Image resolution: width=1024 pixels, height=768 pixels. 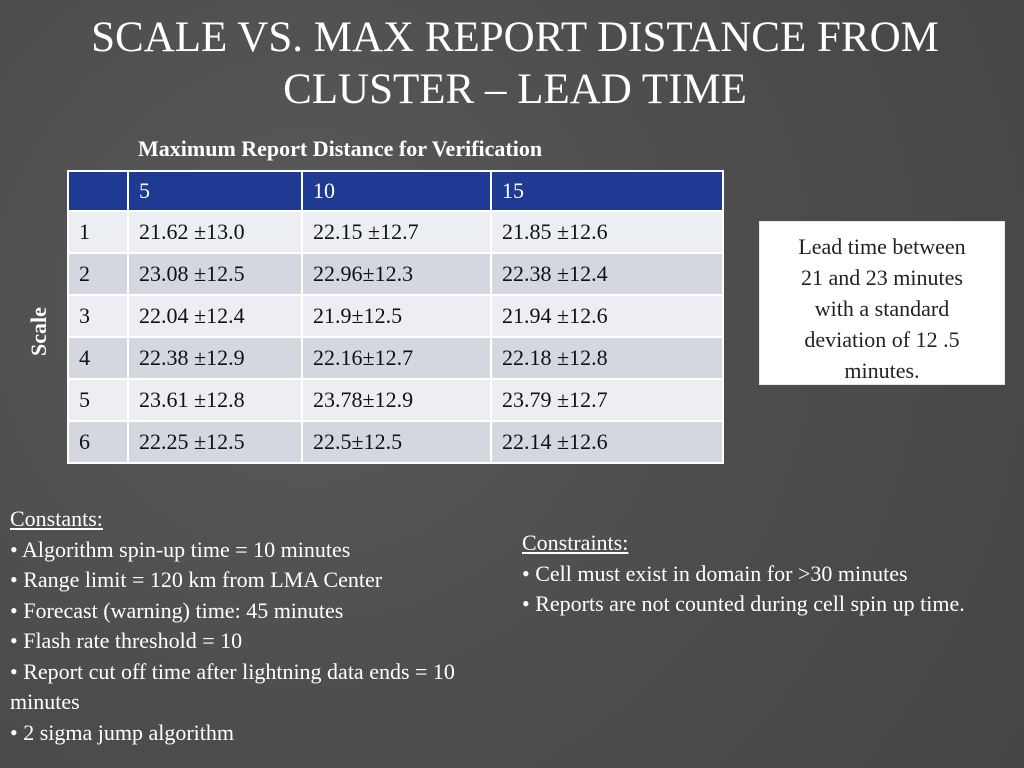 What do you see at coordinates (882, 370) in the screenshot?
I see `note-line: minutes.` at bounding box center [882, 370].